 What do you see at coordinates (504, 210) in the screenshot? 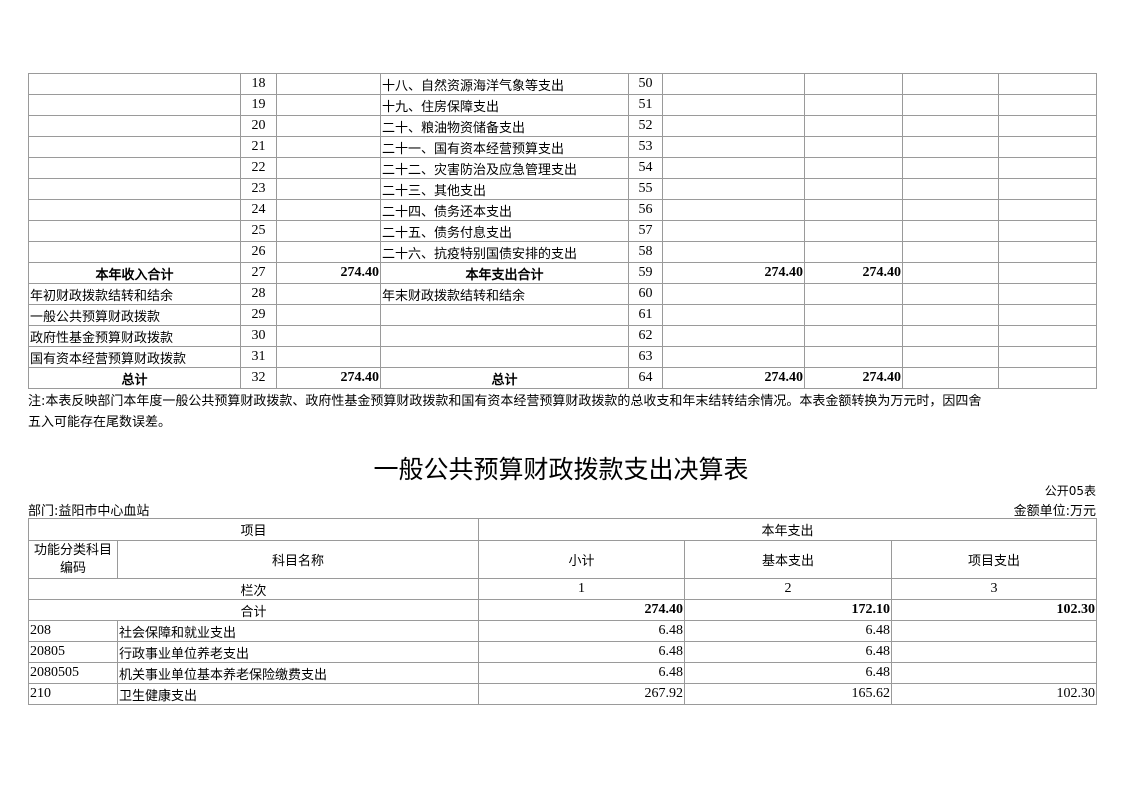
I see `expense-item: 二十四、债务还本支出` at bounding box center [504, 210].